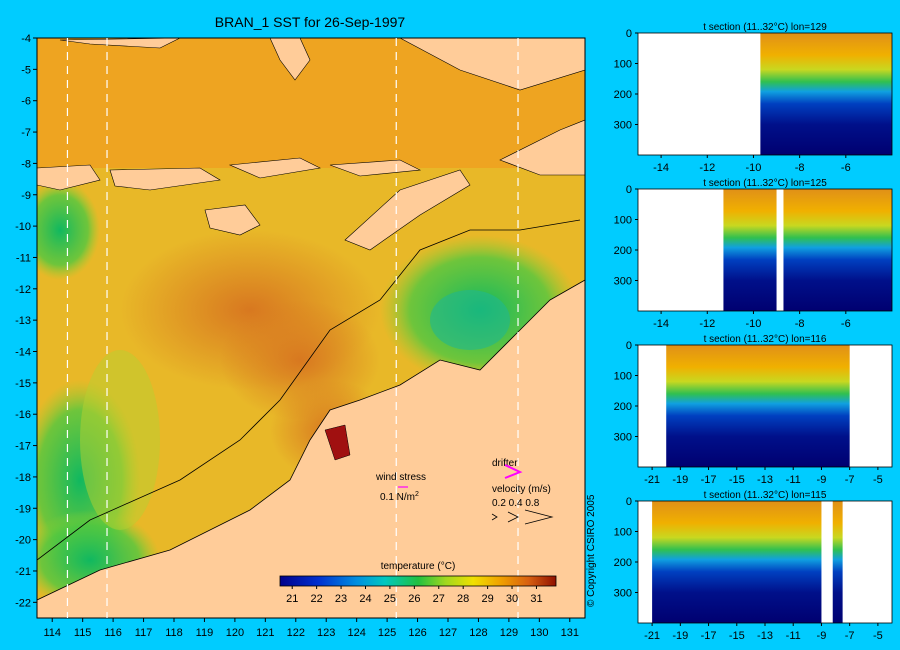 This screenshot has height=650, width=900. I want to click on map-y-tick-label: -21, so click(23, 572).